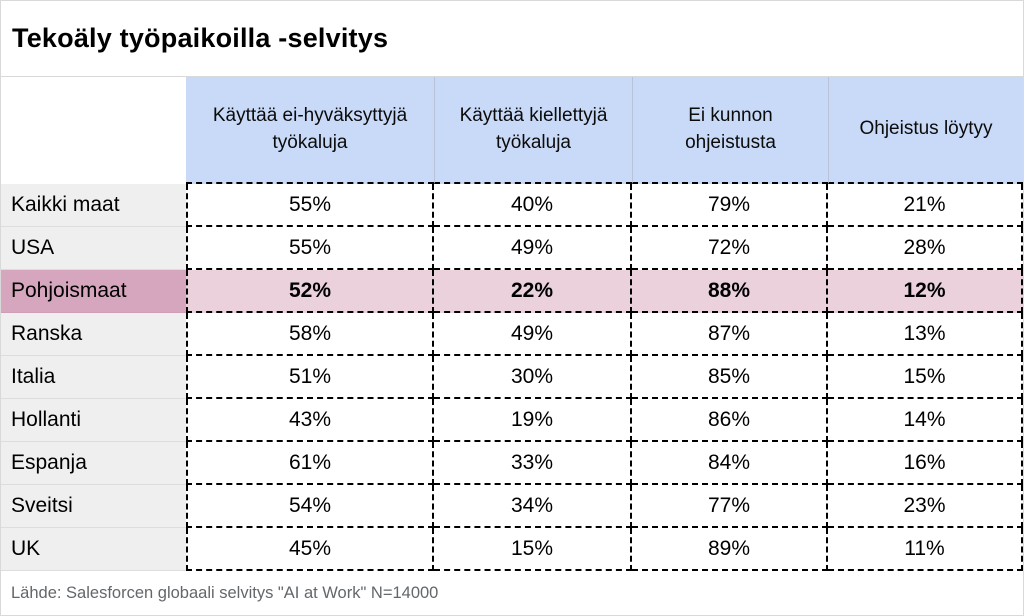  Describe the element at coordinates (730, 130) in the screenshot. I see `column-header-no-guidance: Ei kunnon ohjeistusta` at that location.